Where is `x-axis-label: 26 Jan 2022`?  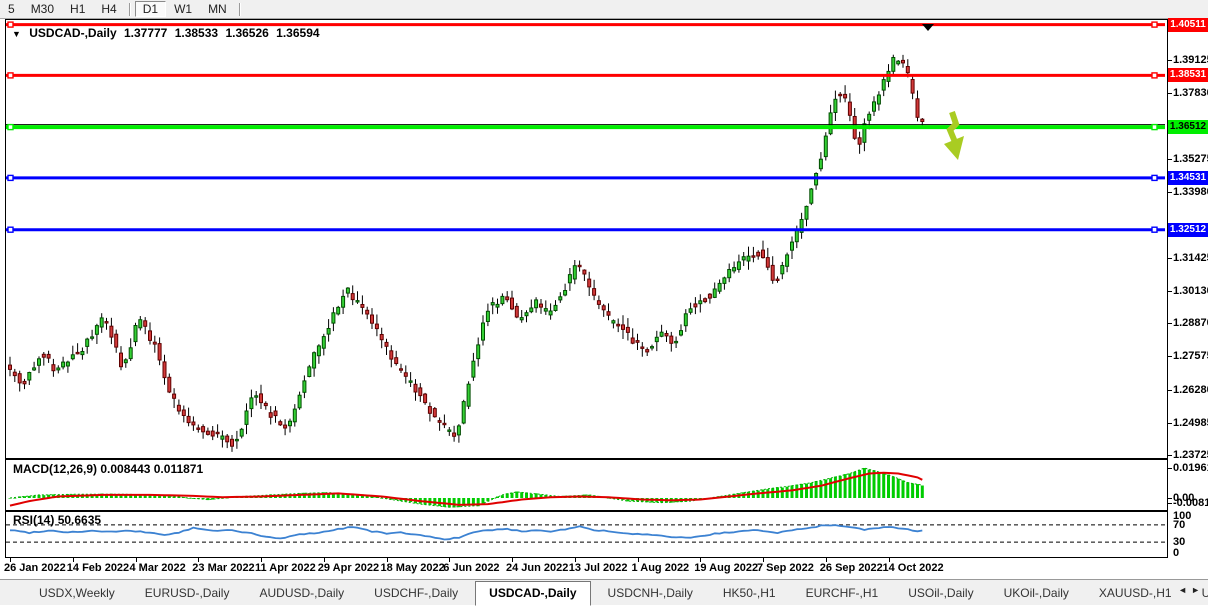
x-axis-label: 26 Jan 2022 is located at coordinates (35, 568).